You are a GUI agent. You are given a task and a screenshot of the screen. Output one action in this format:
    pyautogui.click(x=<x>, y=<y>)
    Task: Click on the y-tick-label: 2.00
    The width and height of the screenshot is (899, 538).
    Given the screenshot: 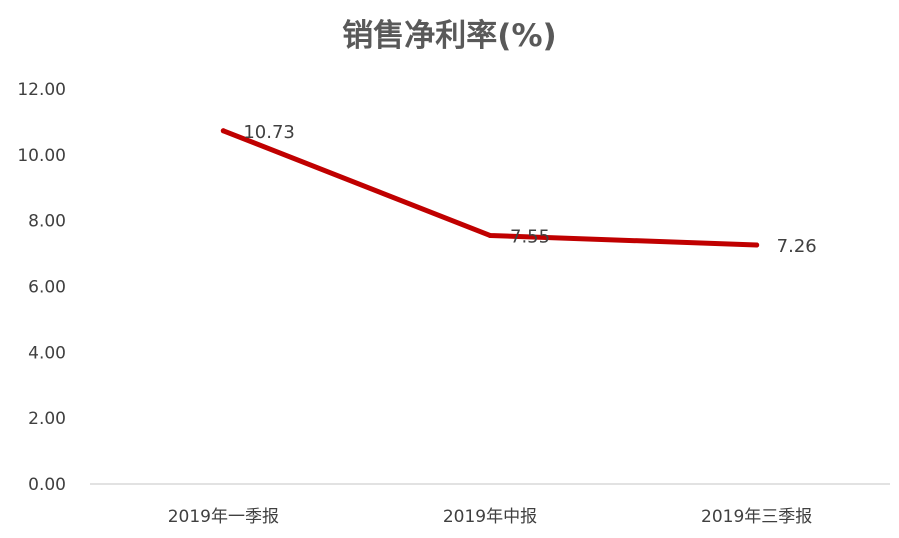 What is the action you would take?
    pyautogui.click(x=47, y=419)
    